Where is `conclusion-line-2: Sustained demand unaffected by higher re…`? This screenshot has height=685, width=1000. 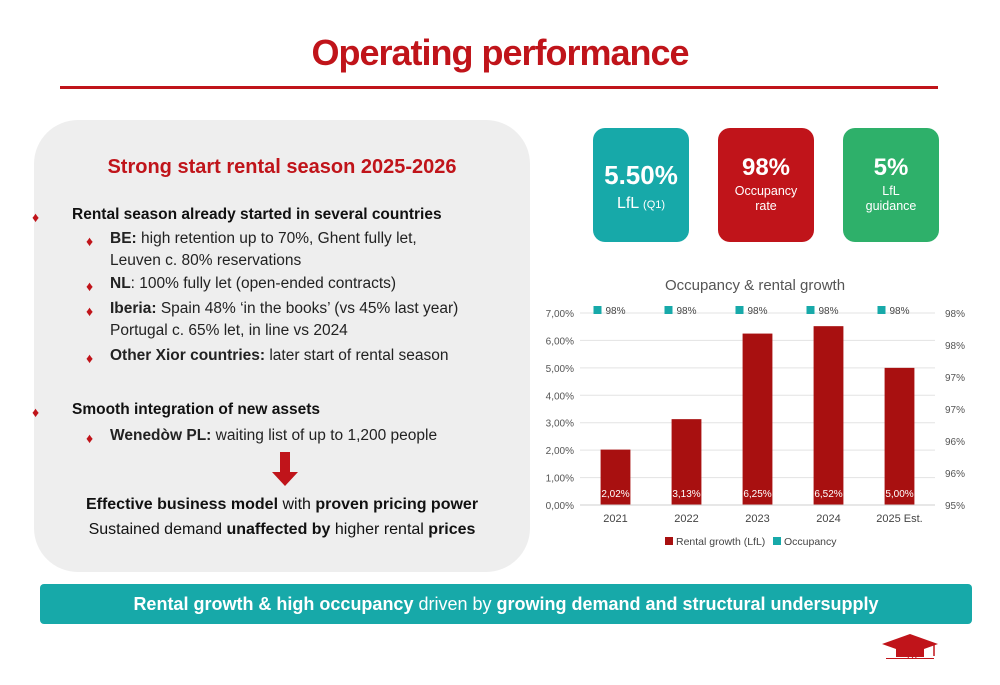
conclusion-line-2: Sustained demand unaffected by higher re… is located at coordinates (282, 530).